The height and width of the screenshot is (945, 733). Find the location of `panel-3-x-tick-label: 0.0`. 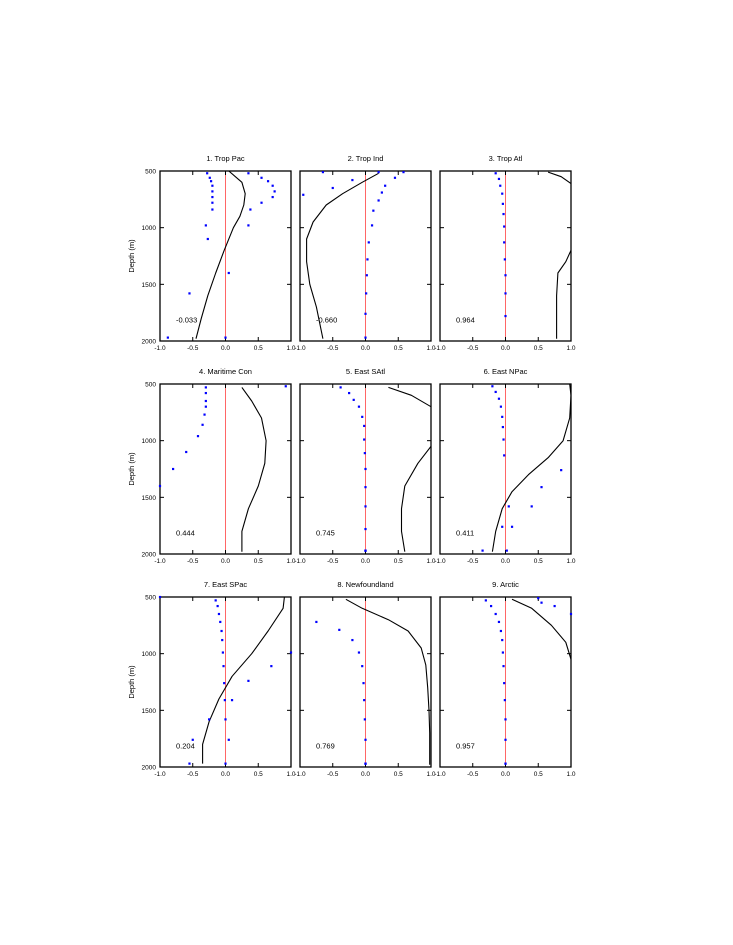

panel-3-x-tick-label: 0.0 is located at coordinates (505, 348).